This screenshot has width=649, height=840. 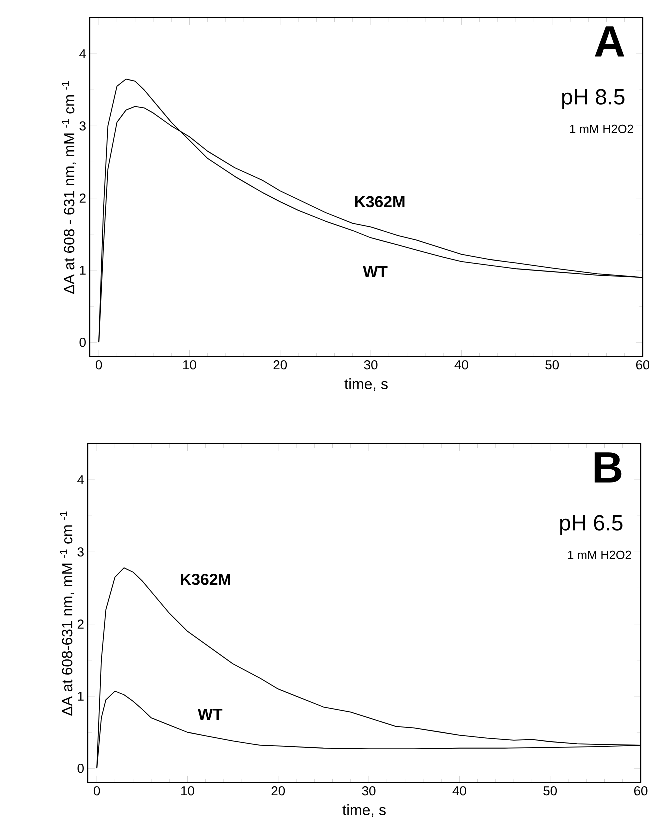 I want to click on annotation: B, so click(x=608, y=467).